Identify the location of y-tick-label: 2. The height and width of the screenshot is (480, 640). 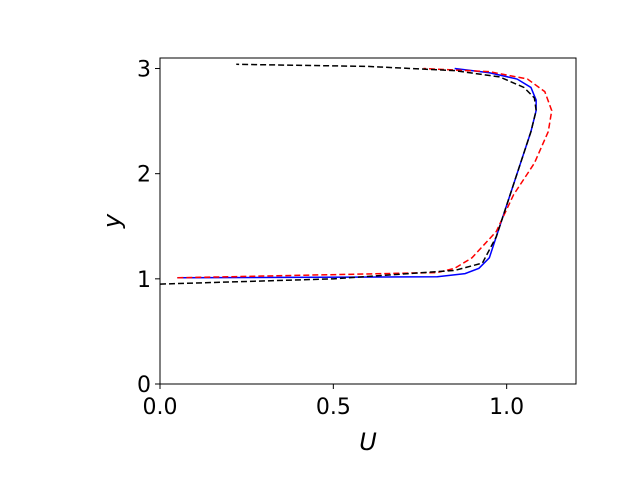
(144, 175).